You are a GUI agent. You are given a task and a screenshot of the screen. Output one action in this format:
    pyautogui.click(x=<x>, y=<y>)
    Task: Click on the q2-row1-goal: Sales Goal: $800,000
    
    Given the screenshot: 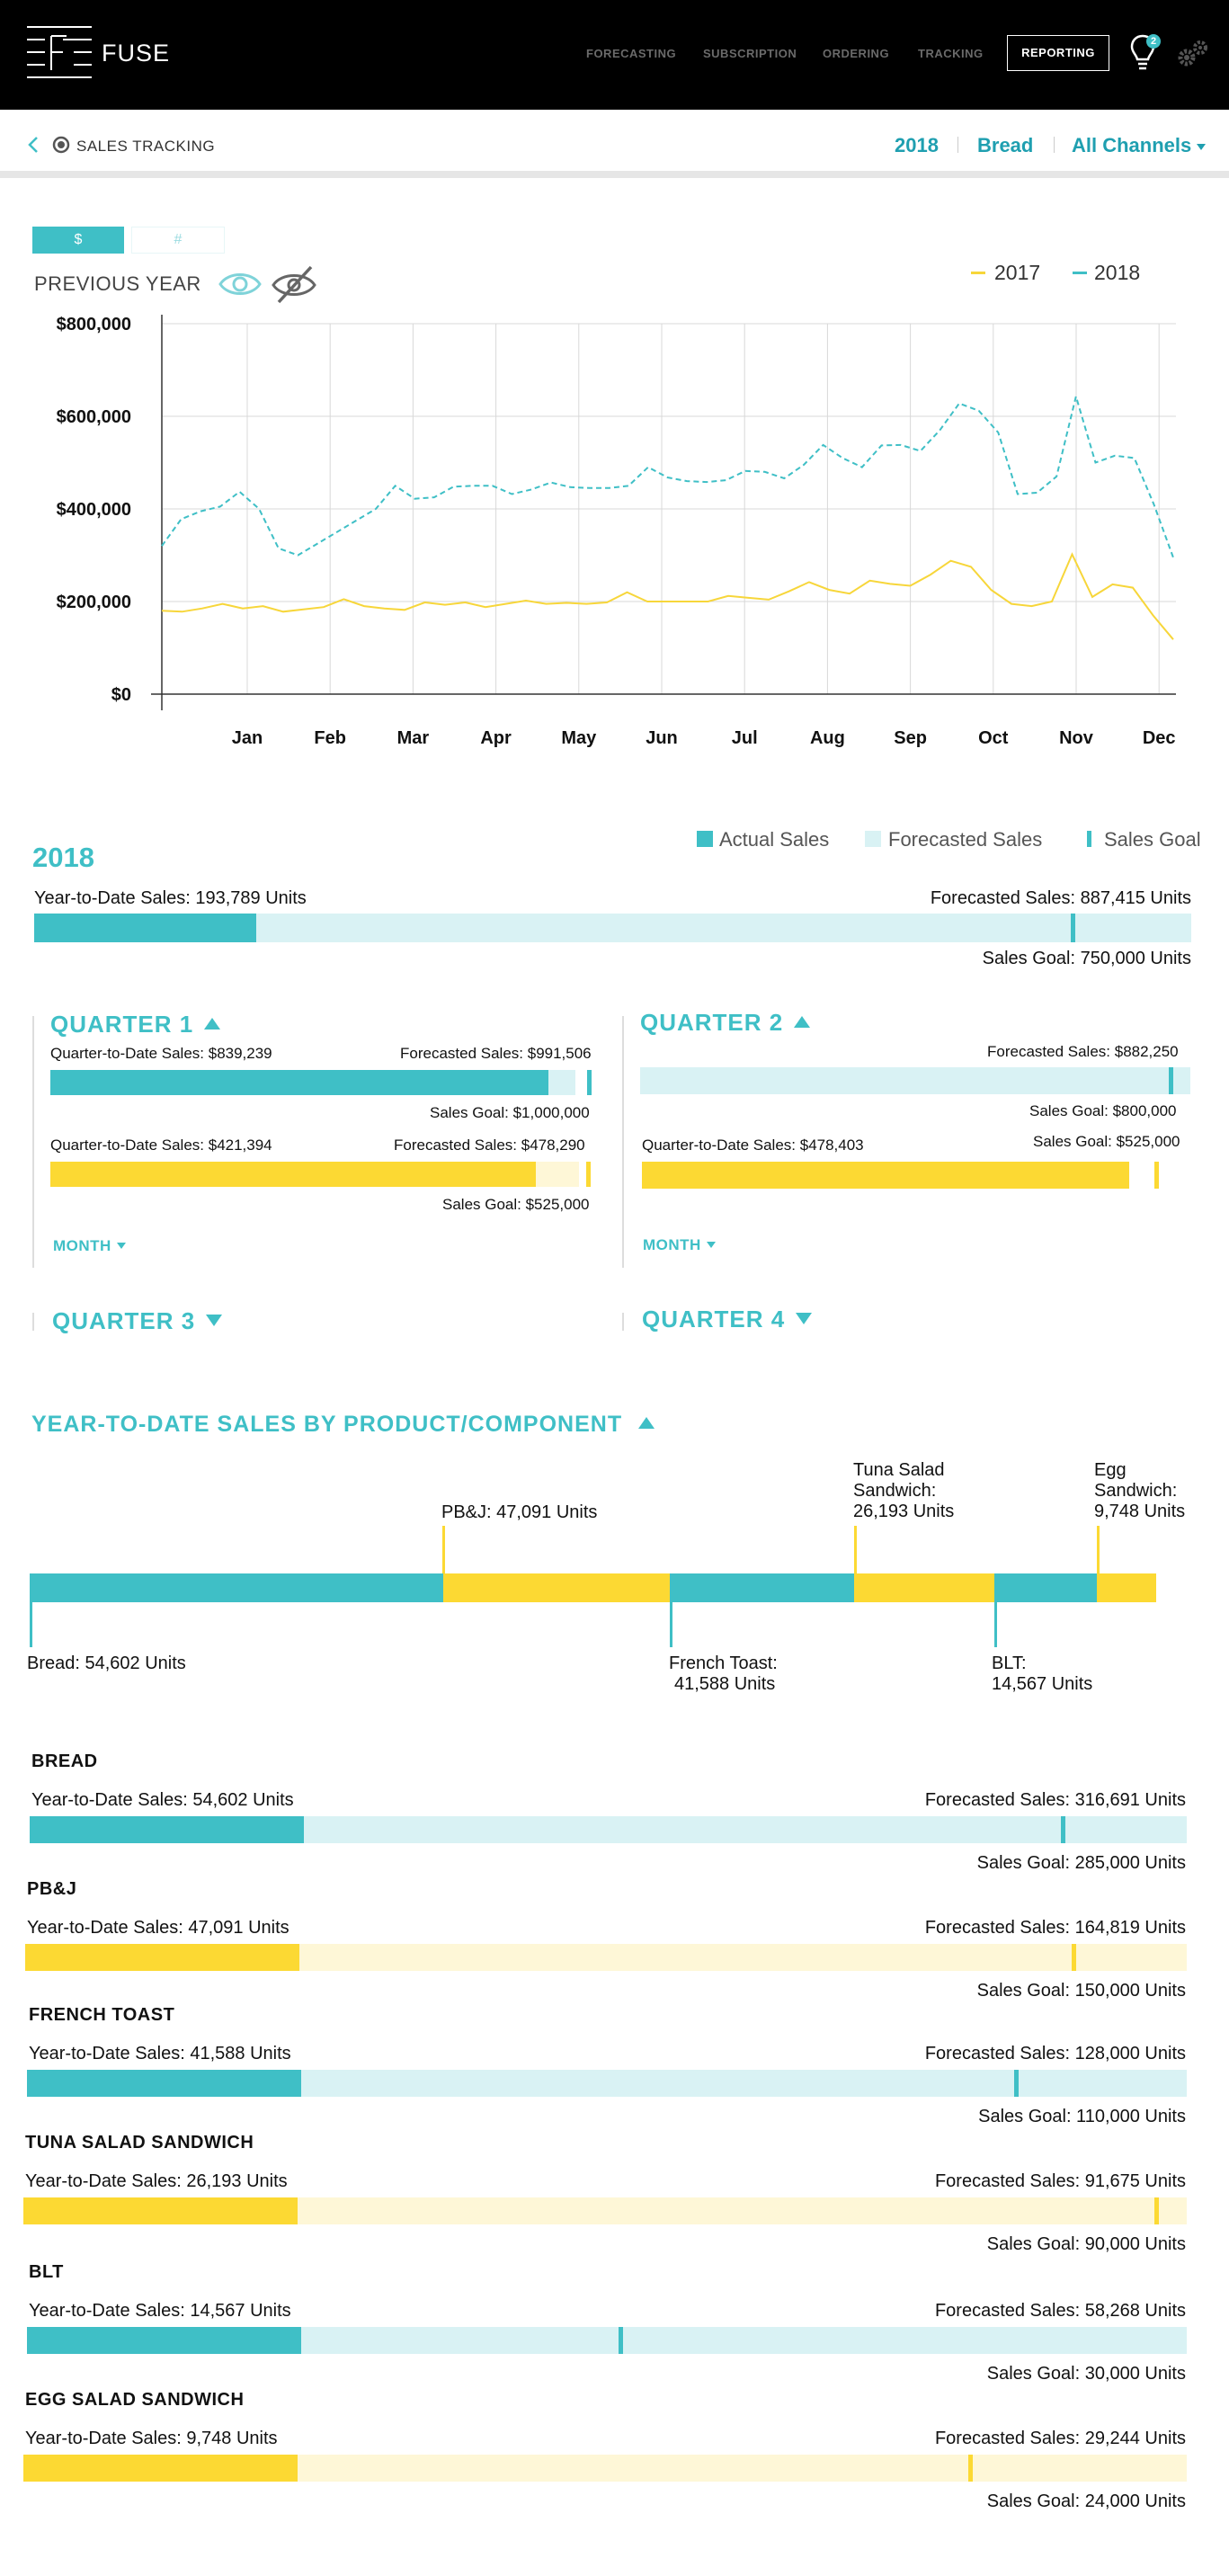 What is the action you would take?
    pyautogui.click(x=1103, y=1111)
    